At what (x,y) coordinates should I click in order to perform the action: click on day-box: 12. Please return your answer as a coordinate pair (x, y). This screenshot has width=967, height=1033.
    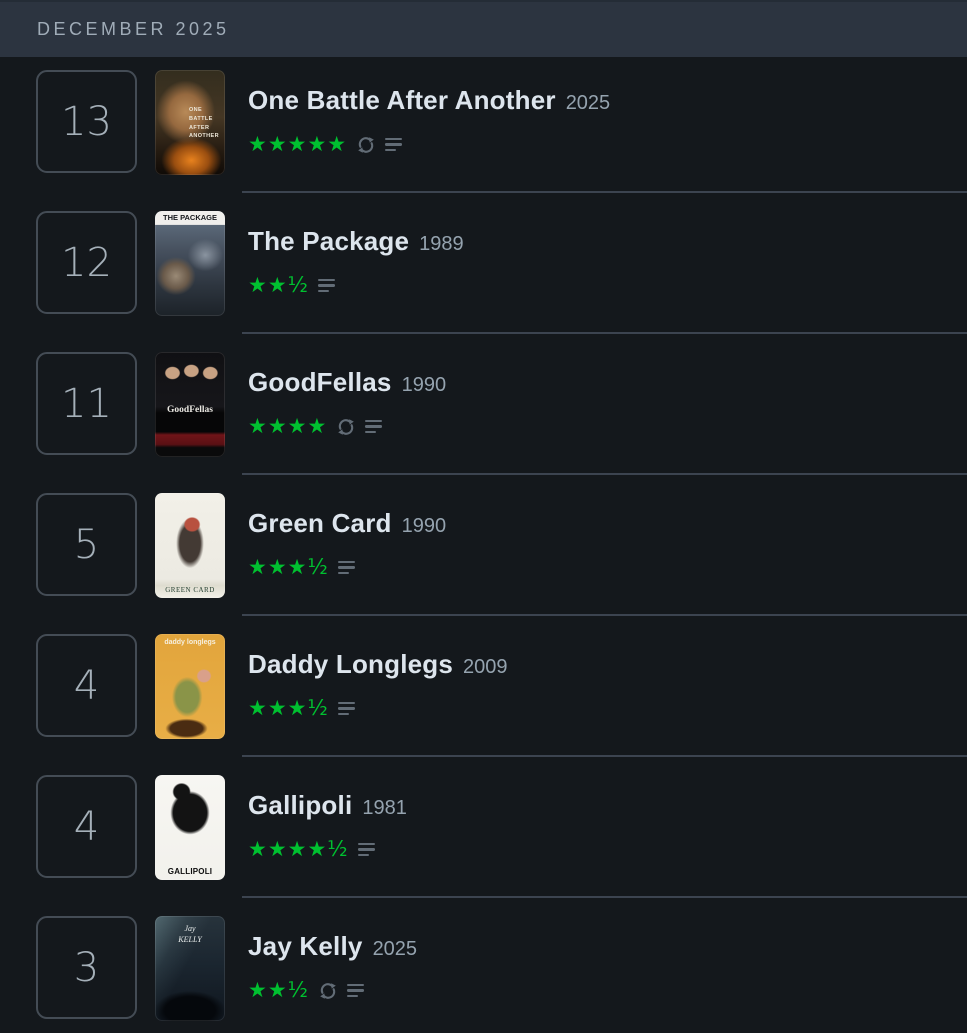
    Looking at the image, I should click on (86, 262).